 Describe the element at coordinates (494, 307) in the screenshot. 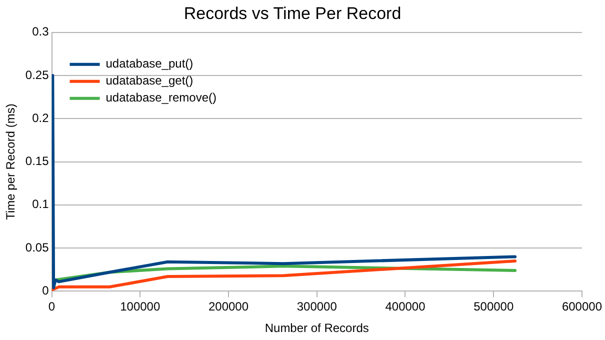

I see `x-tick-label: 500000` at that location.